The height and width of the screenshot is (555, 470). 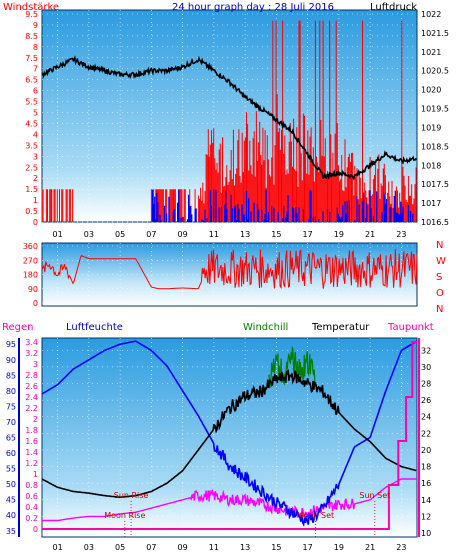 What do you see at coordinates (435, 71) in the screenshot?
I see `pressure-tick-label: 1020.5` at bounding box center [435, 71].